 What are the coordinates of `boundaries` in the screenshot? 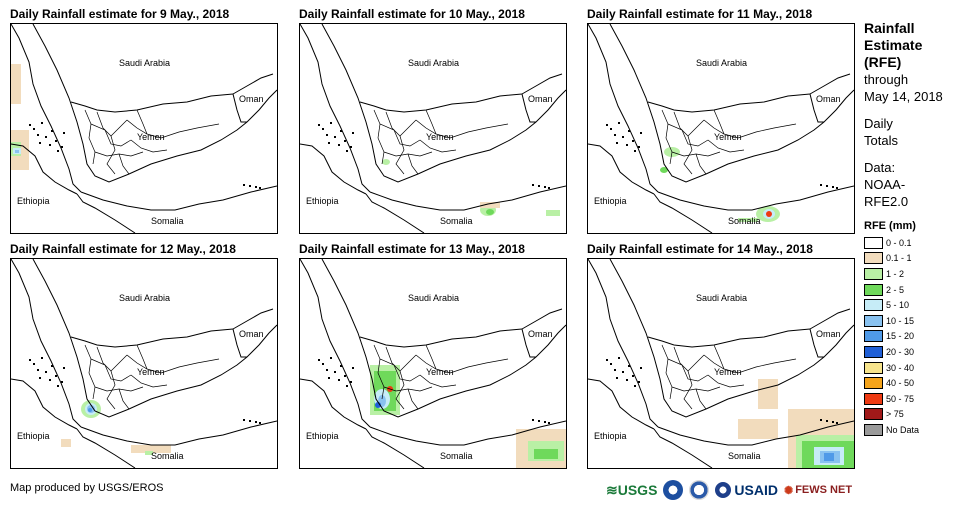 It's located at (144, 363).